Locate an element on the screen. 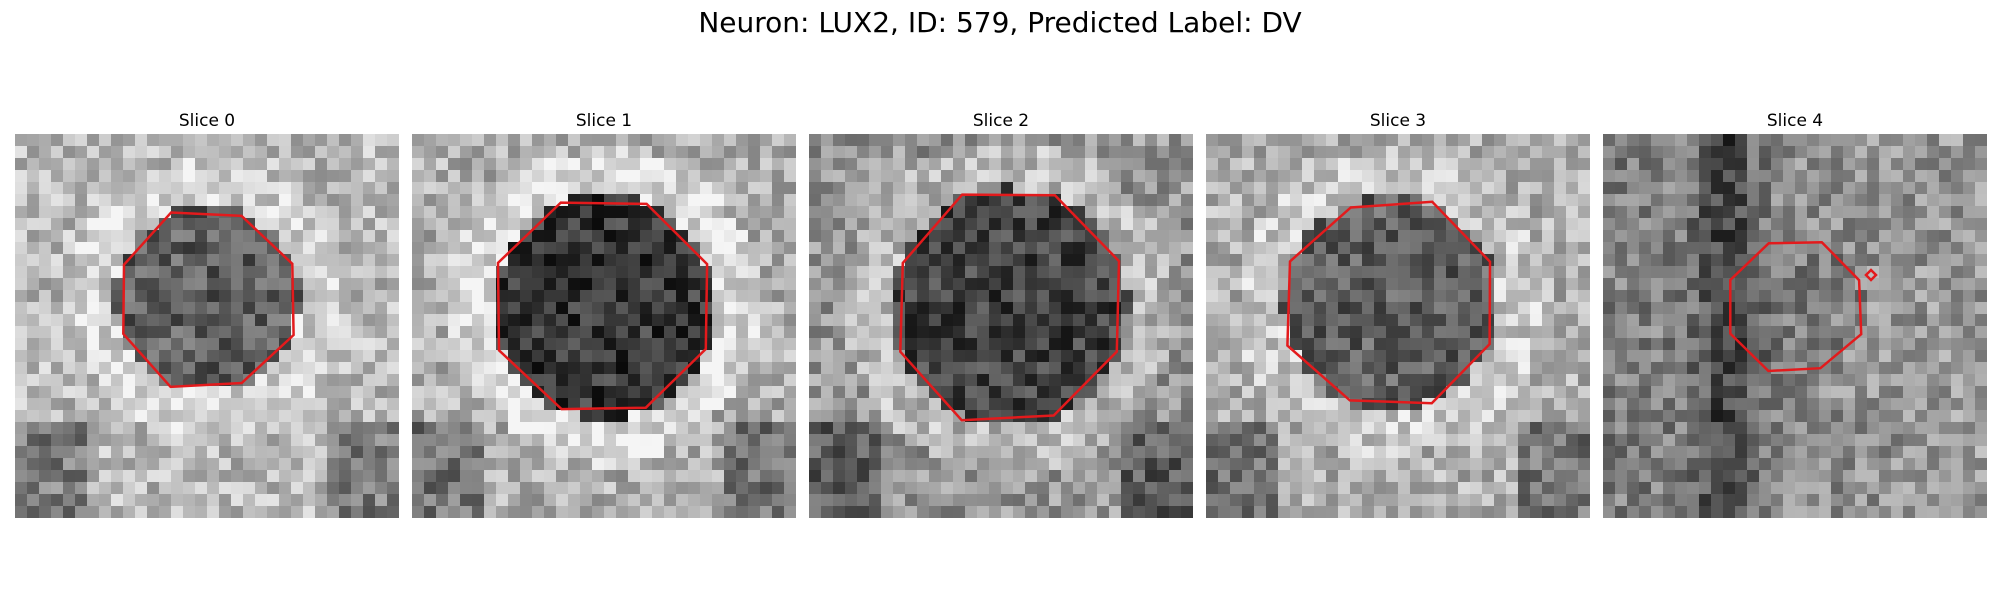 The height and width of the screenshot is (600, 2000). slice-title-3: Slice 3 is located at coordinates (1398, 121).